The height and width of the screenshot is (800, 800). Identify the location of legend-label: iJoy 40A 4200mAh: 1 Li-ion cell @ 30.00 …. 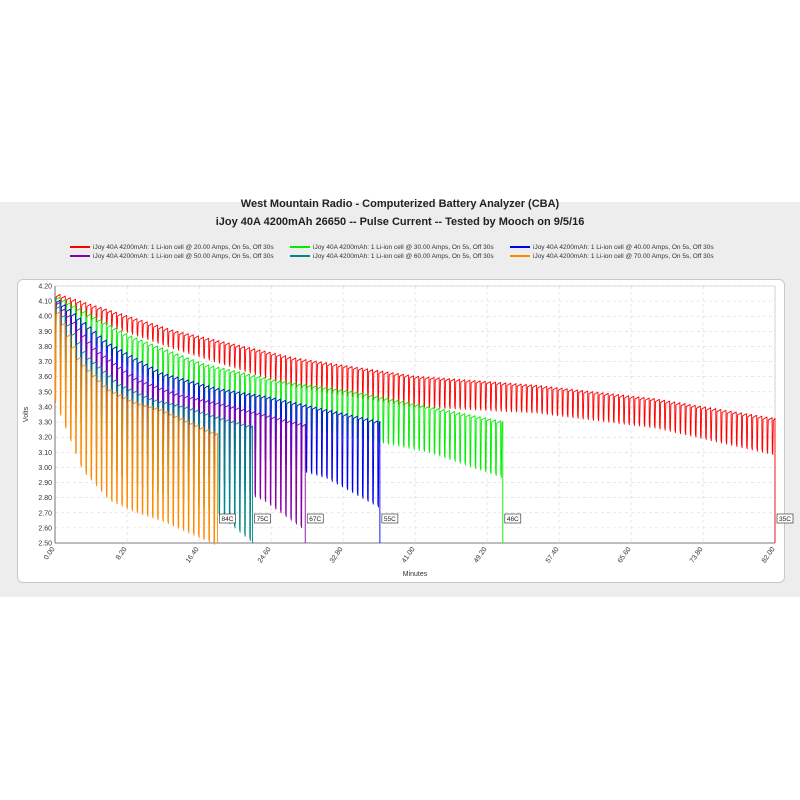
(403, 247).